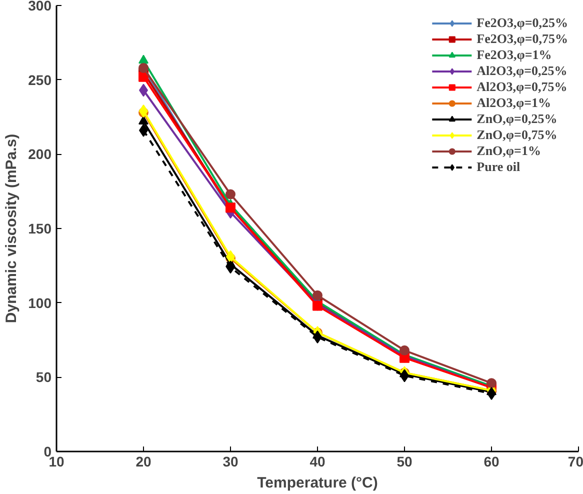 The image size is (583, 494). Describe the element at coordinates (522, 23) in the screenshot. I see `legend-label: Fe2O3,φ=0,25%` at that location.